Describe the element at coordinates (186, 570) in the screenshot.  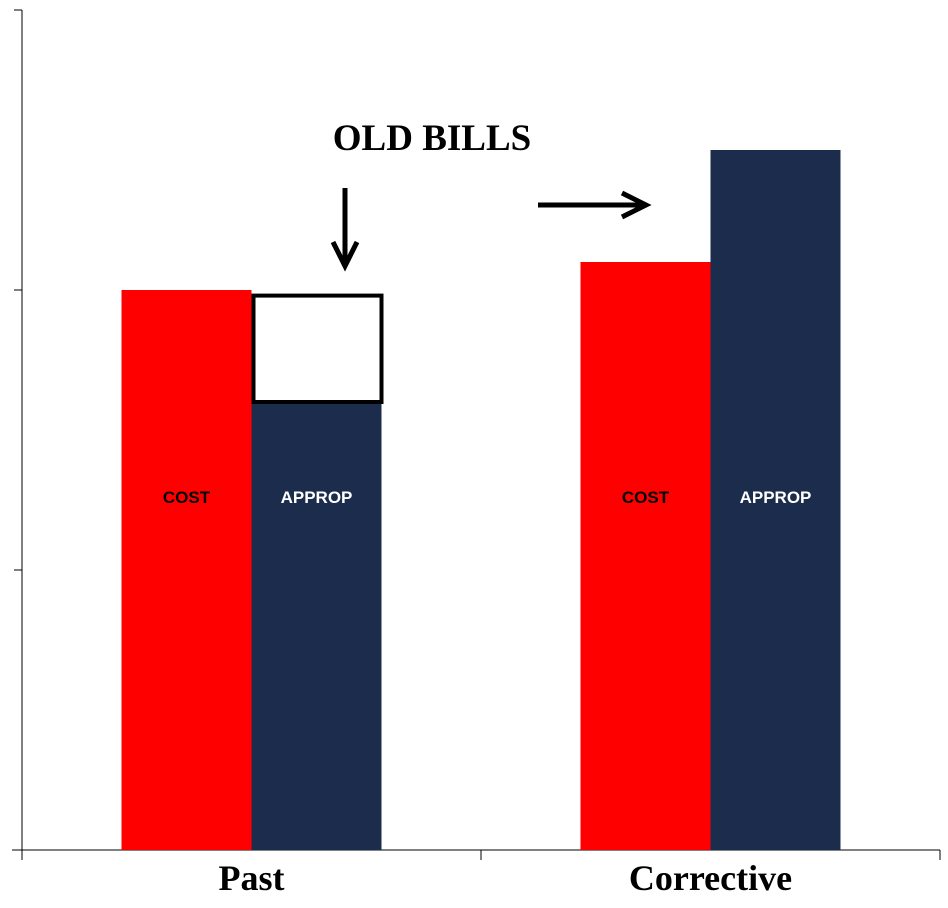
I see `bar-cost-past` at that location.